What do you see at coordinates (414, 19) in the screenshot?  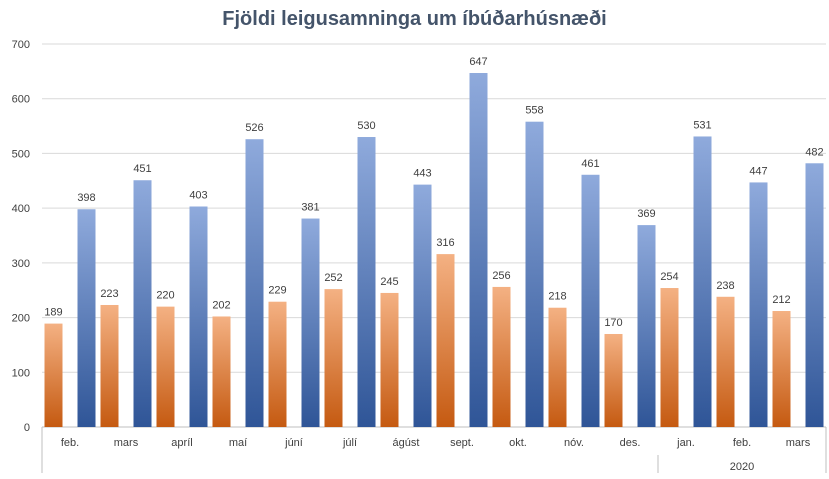 I see `chart-title: Fjöldi leigusamninga um íbúðarhúsnæði` at bounding box center [414, 19].